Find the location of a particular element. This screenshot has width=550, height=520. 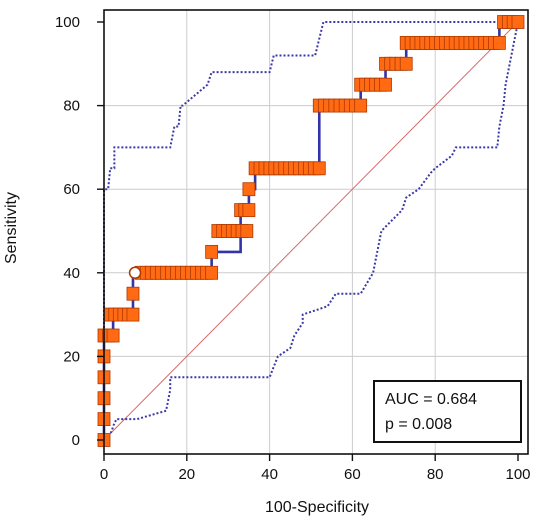

y-tick-label: 40 is located at coordinates (71, 273).